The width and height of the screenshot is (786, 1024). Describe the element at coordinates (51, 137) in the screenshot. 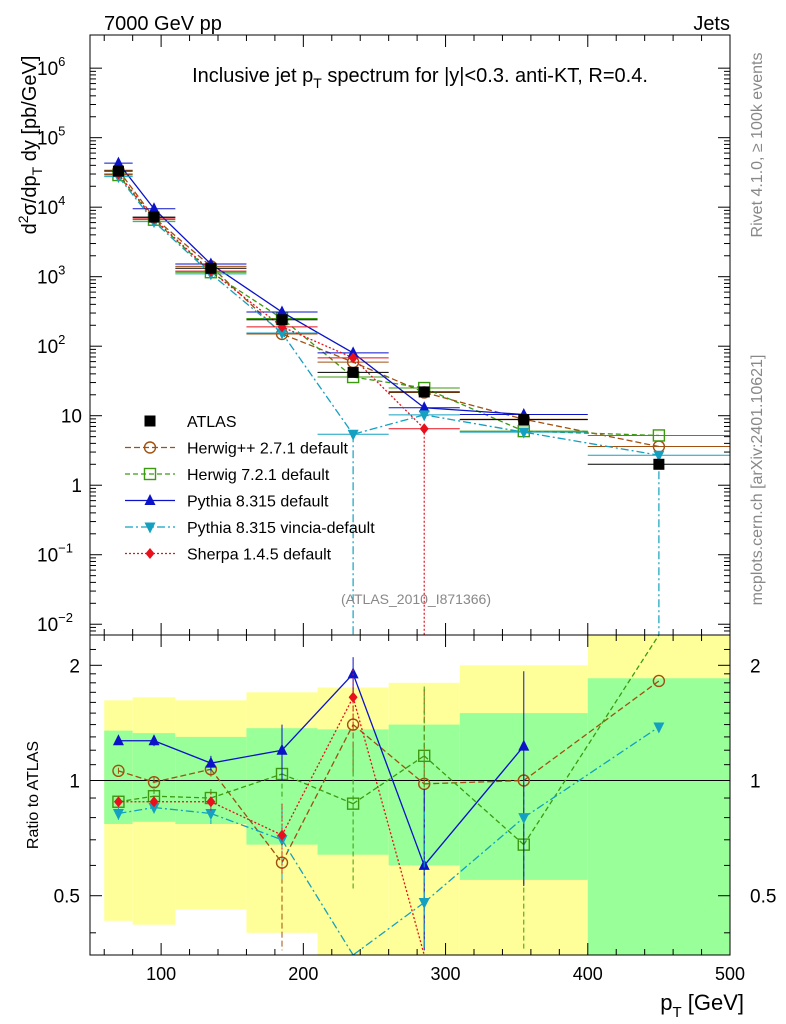

I see `y-tick-label: 10⁵` at that location.